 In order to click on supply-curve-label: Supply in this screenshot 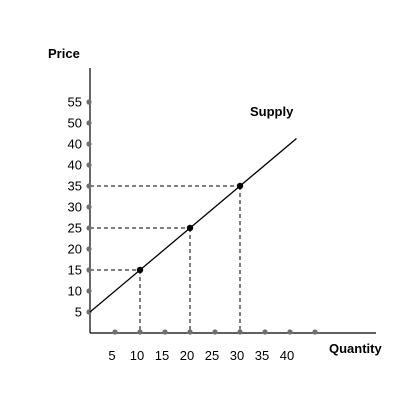, I will do `click(272, 111)`.